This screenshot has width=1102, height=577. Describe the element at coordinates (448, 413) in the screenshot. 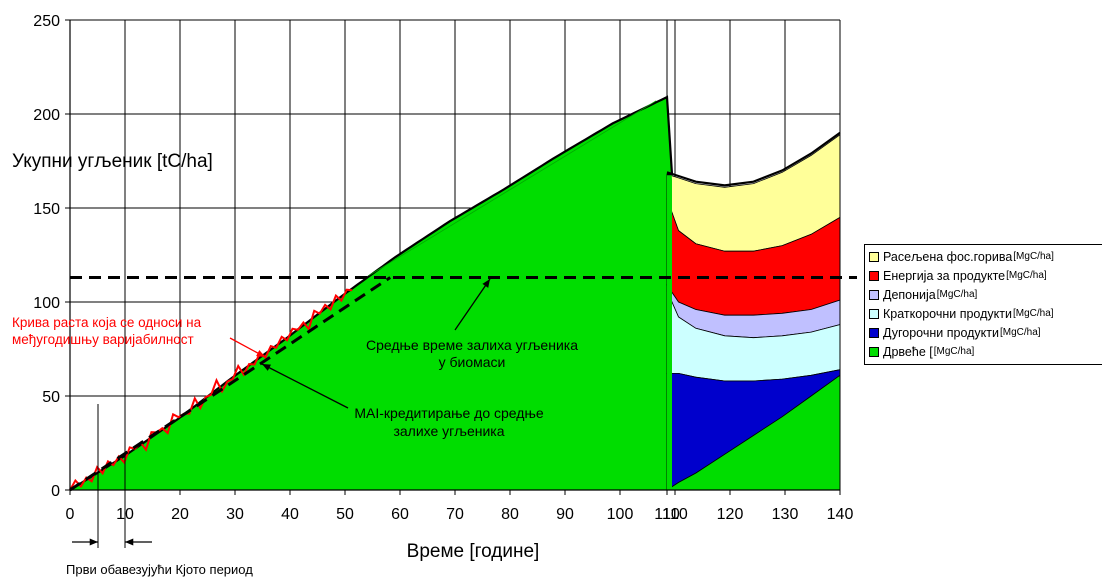

I see `mai-annotation-line1: MAI-кредитирање до средње` at that location.